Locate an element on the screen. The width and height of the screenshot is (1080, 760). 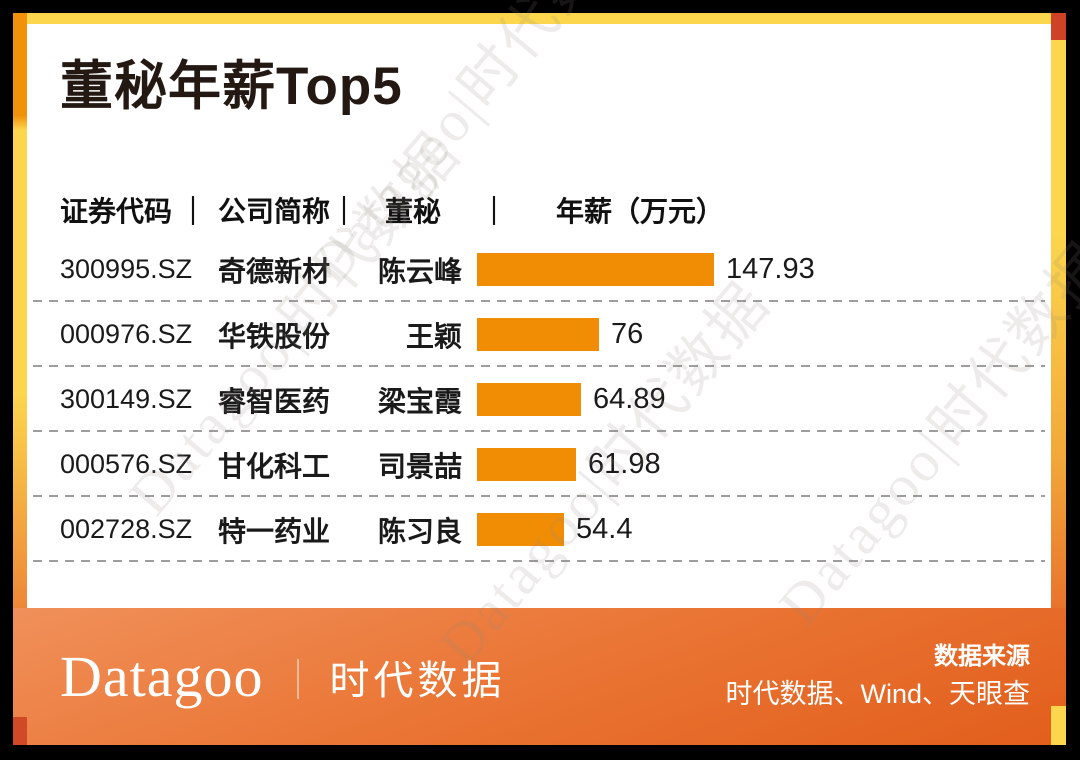
stock-code: 300995.SZ is located at coordinates (126, 269).